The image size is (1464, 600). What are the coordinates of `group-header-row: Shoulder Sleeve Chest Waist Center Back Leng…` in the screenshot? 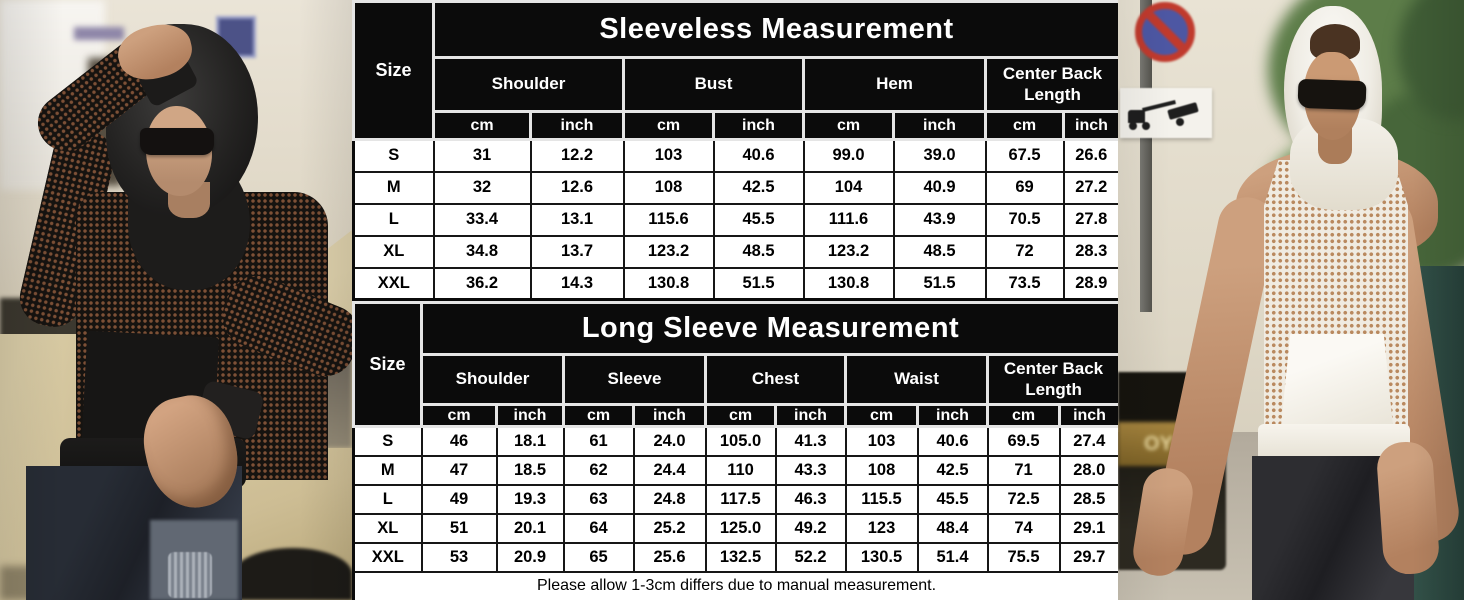 It's located at (738, 379).